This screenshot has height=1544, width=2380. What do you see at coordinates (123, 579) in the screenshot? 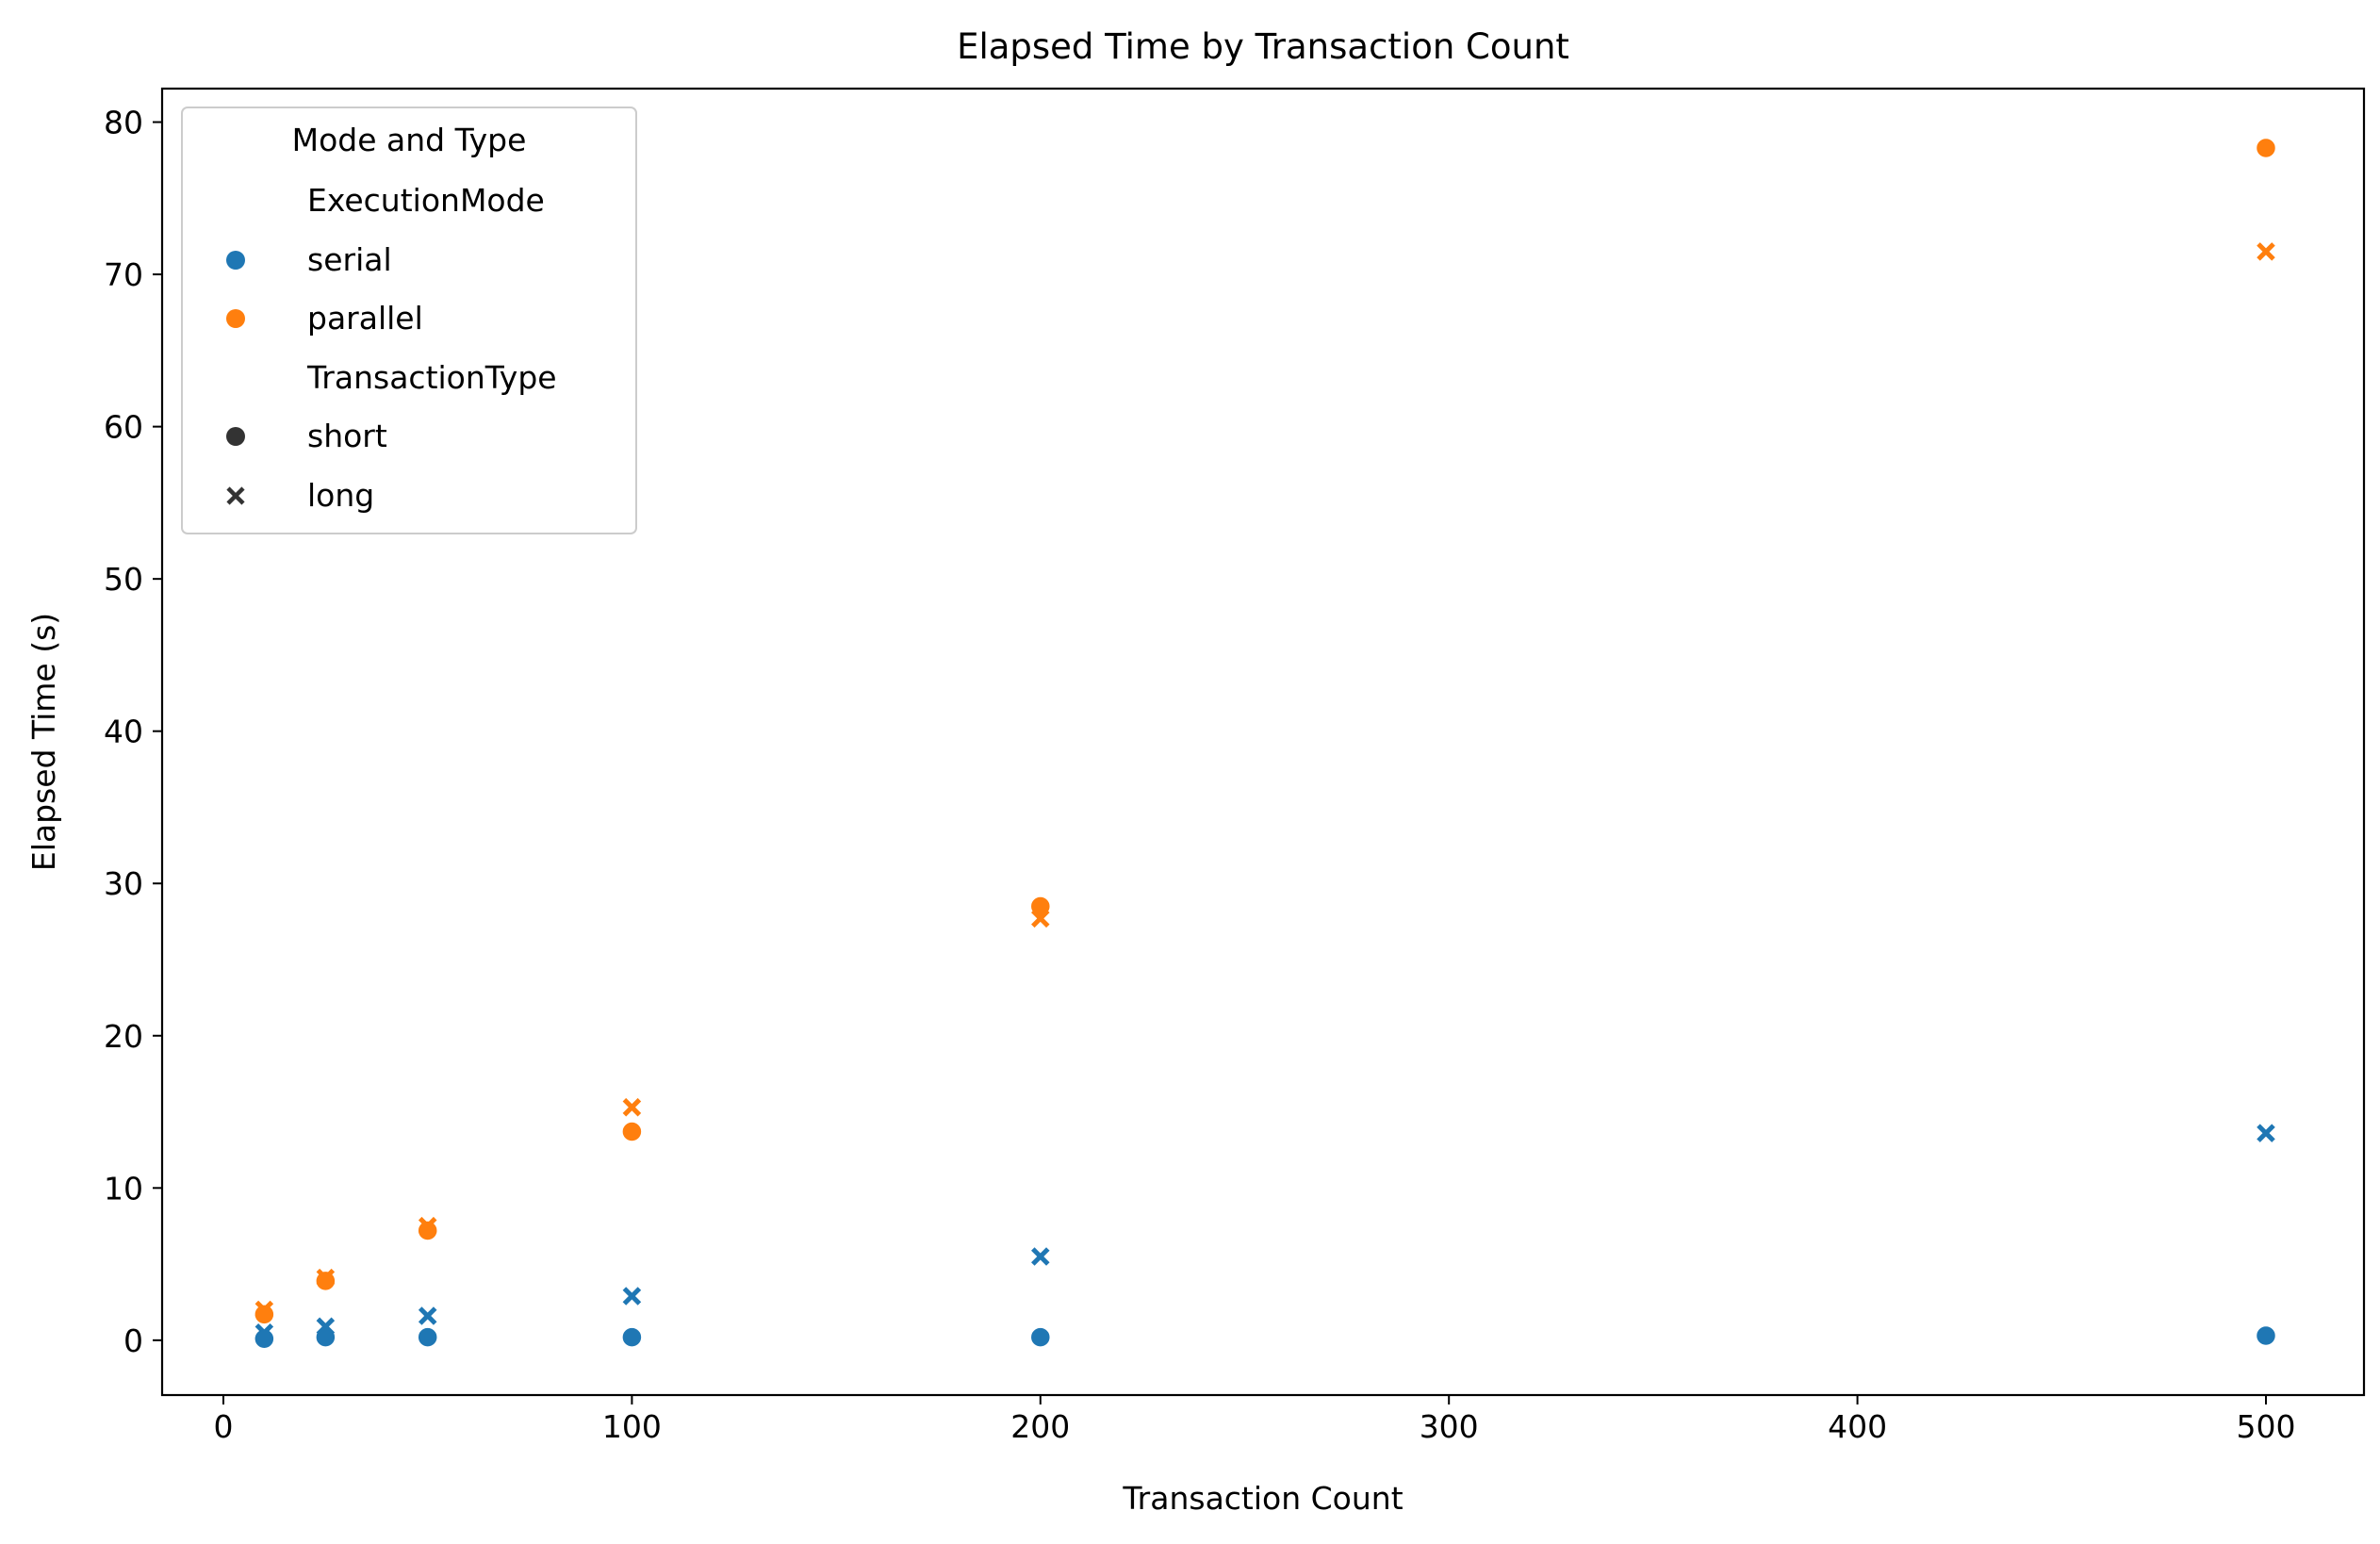
I see `y-tick-label: 50` at bounding box center [123, 579].